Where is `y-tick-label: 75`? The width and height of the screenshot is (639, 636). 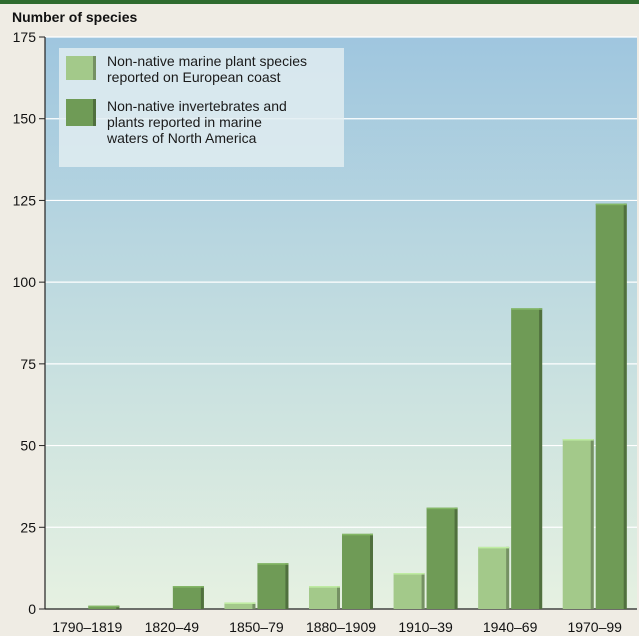
y-tick-label: 75 is located at coordinates (28, 364).